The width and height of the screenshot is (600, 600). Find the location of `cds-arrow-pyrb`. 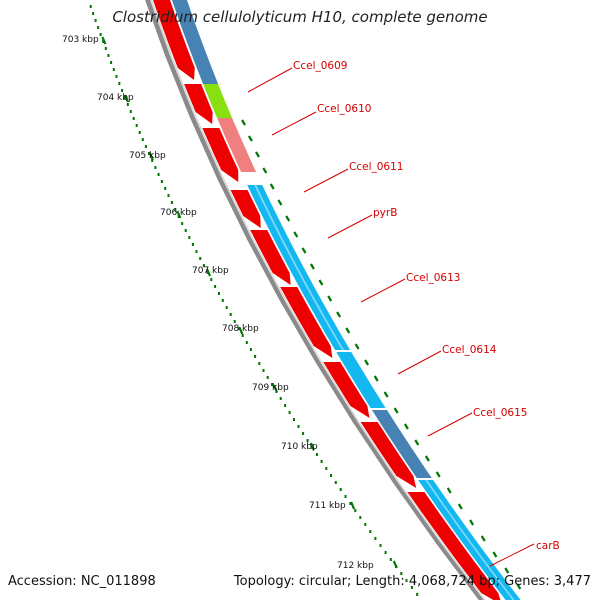

cds-arrow-pyrb is located at coordinates (245, 209).